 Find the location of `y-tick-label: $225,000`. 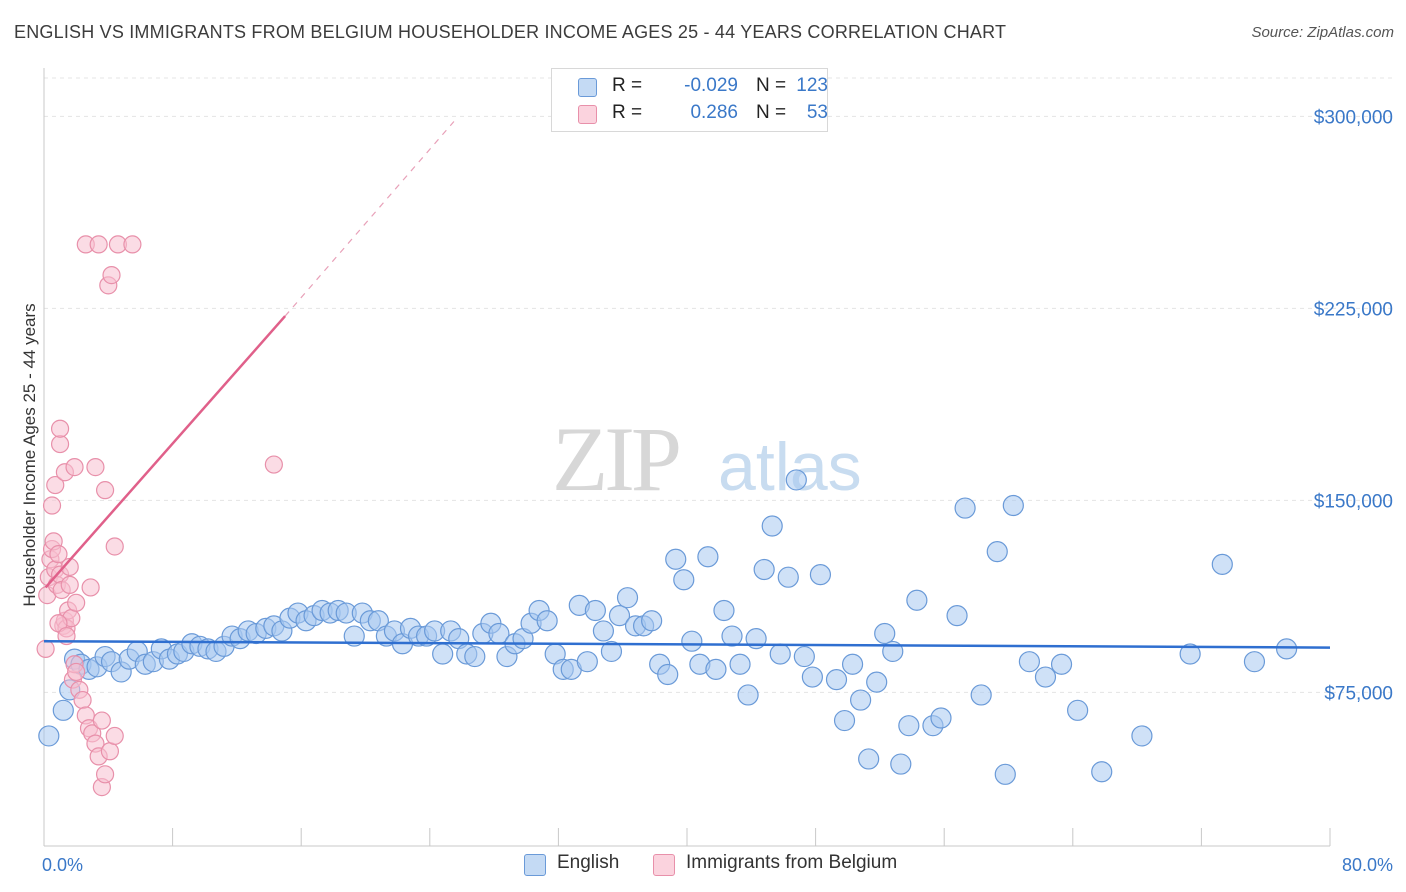

y-tick-label: $225,000 is located at coordinates (1353, 309).